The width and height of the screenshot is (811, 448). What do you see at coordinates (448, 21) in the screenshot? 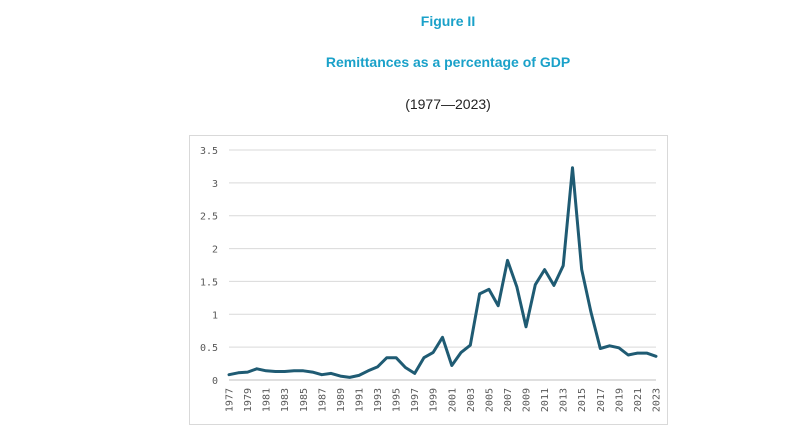
I see `figure-label: Figure II` at bounding box center [448, 21].